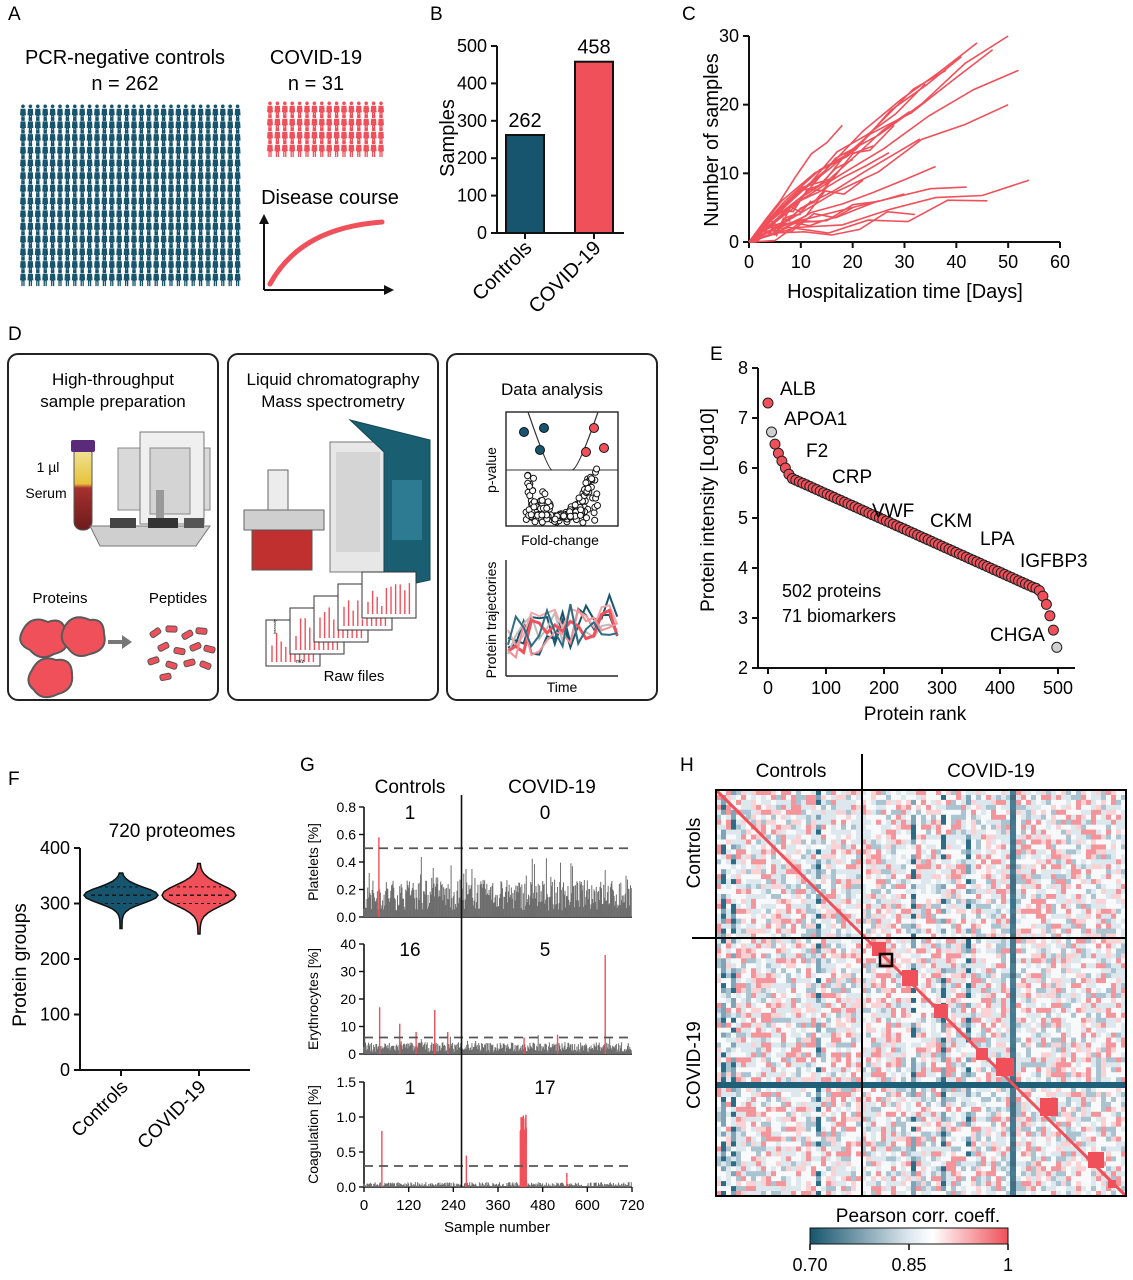 The image size is (1133, 1280). Describe the element at coordinates (313, 999) in the screenshot. I see `g-ylabel-1: Erythrocytes [%]` at that location.